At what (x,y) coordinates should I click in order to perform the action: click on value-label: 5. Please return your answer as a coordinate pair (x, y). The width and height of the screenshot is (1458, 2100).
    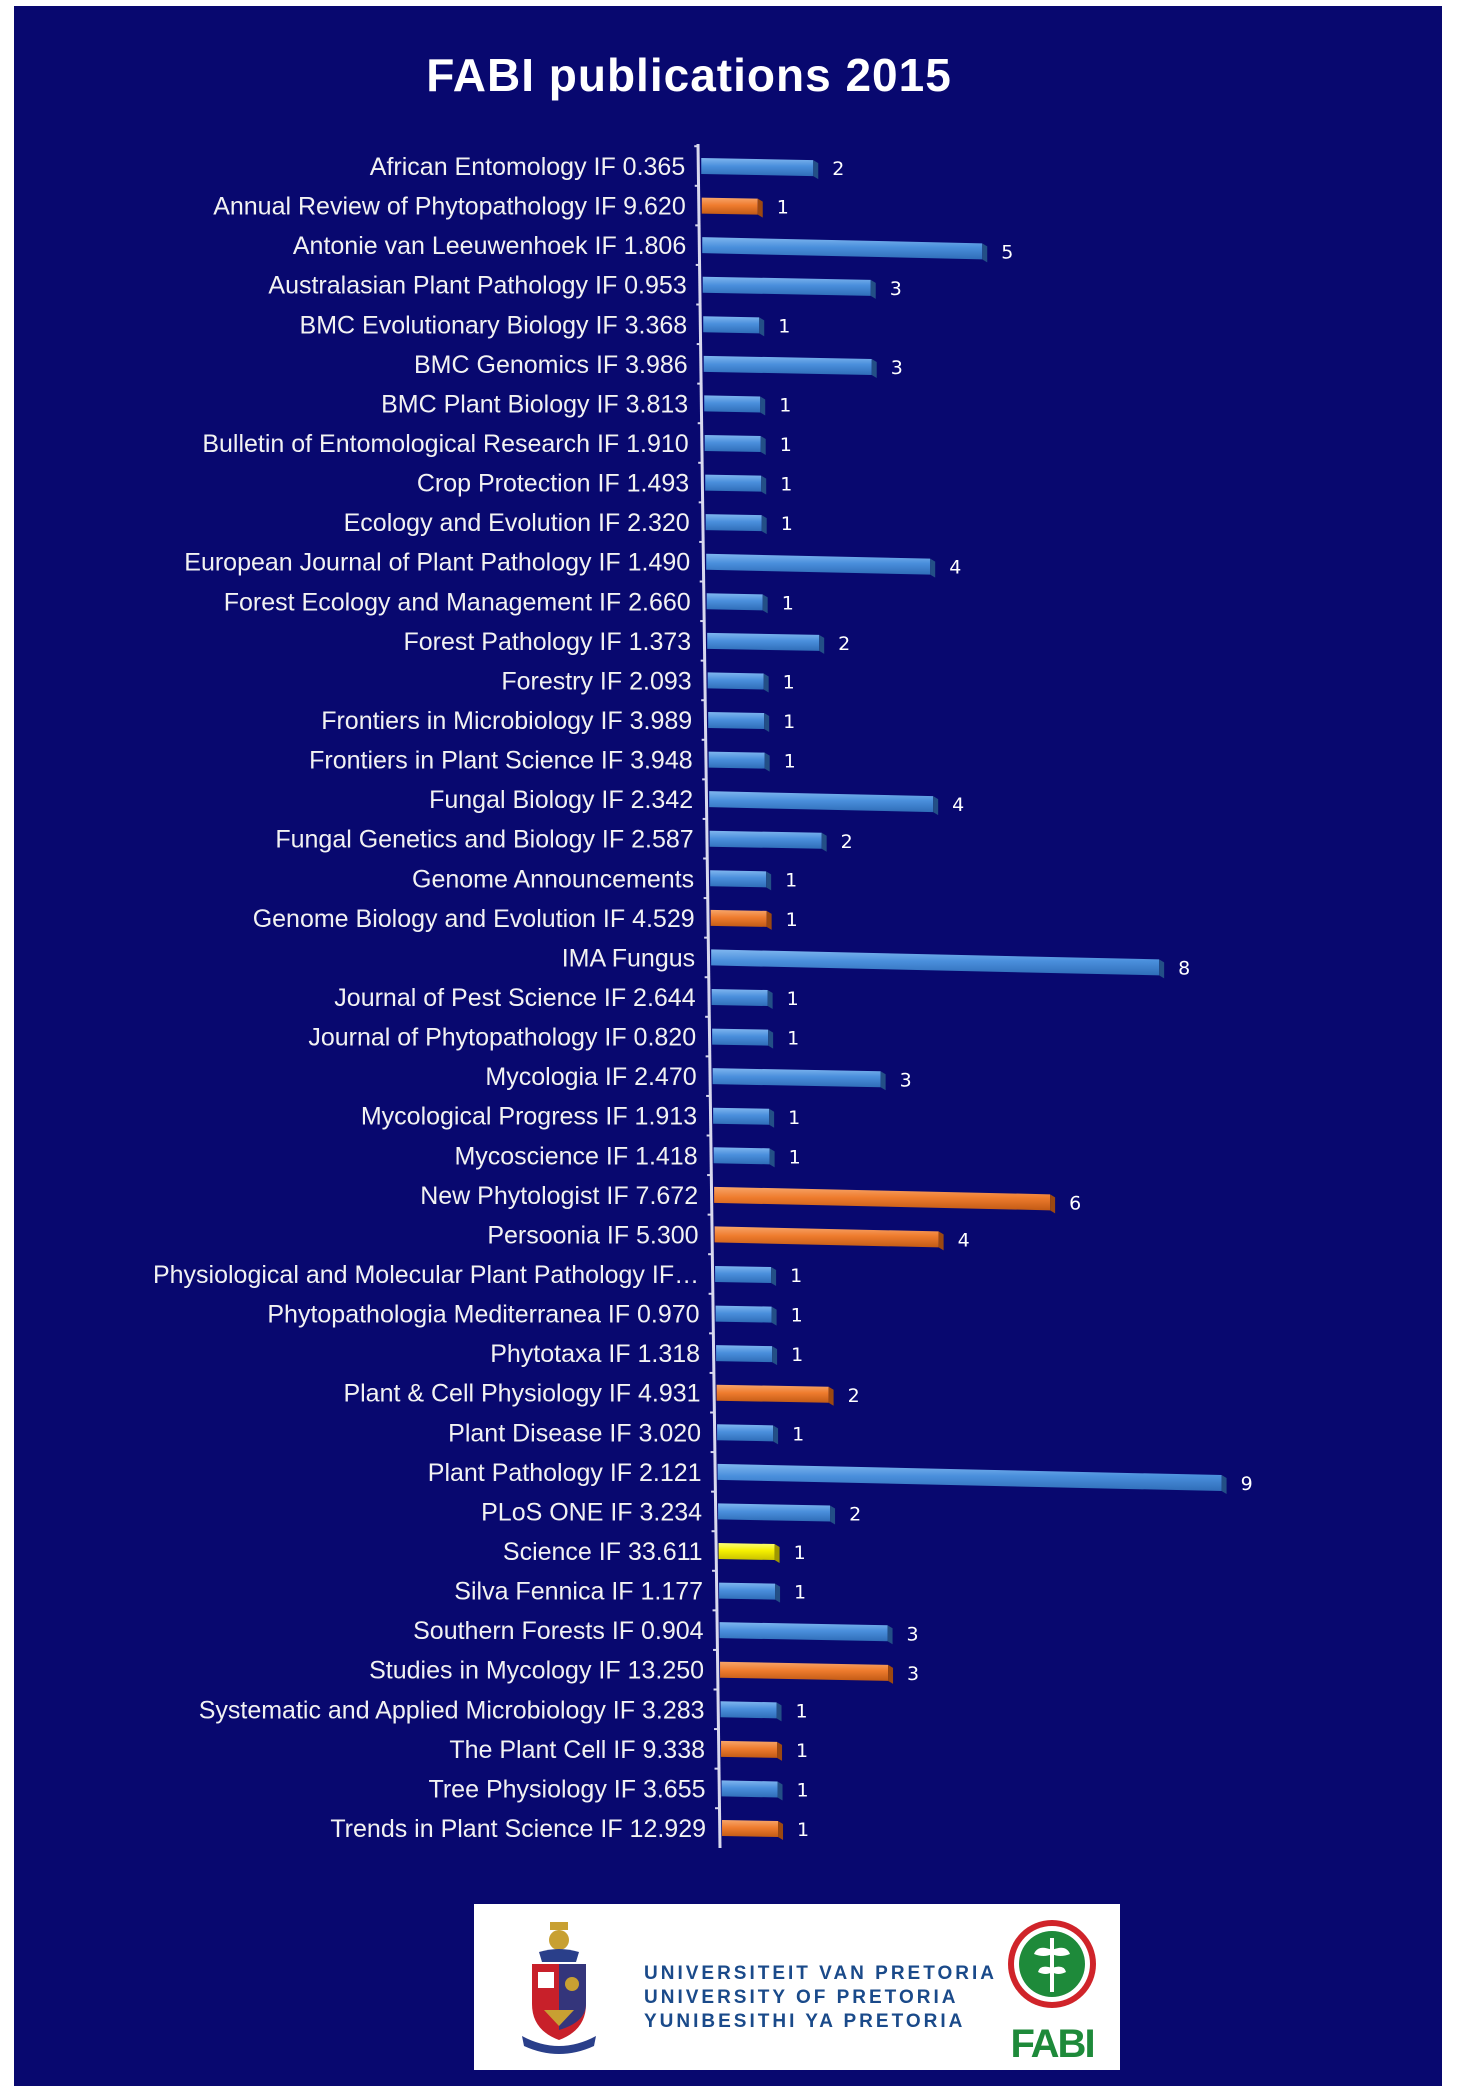
    Looking at the image, I should click on (1007, 252).